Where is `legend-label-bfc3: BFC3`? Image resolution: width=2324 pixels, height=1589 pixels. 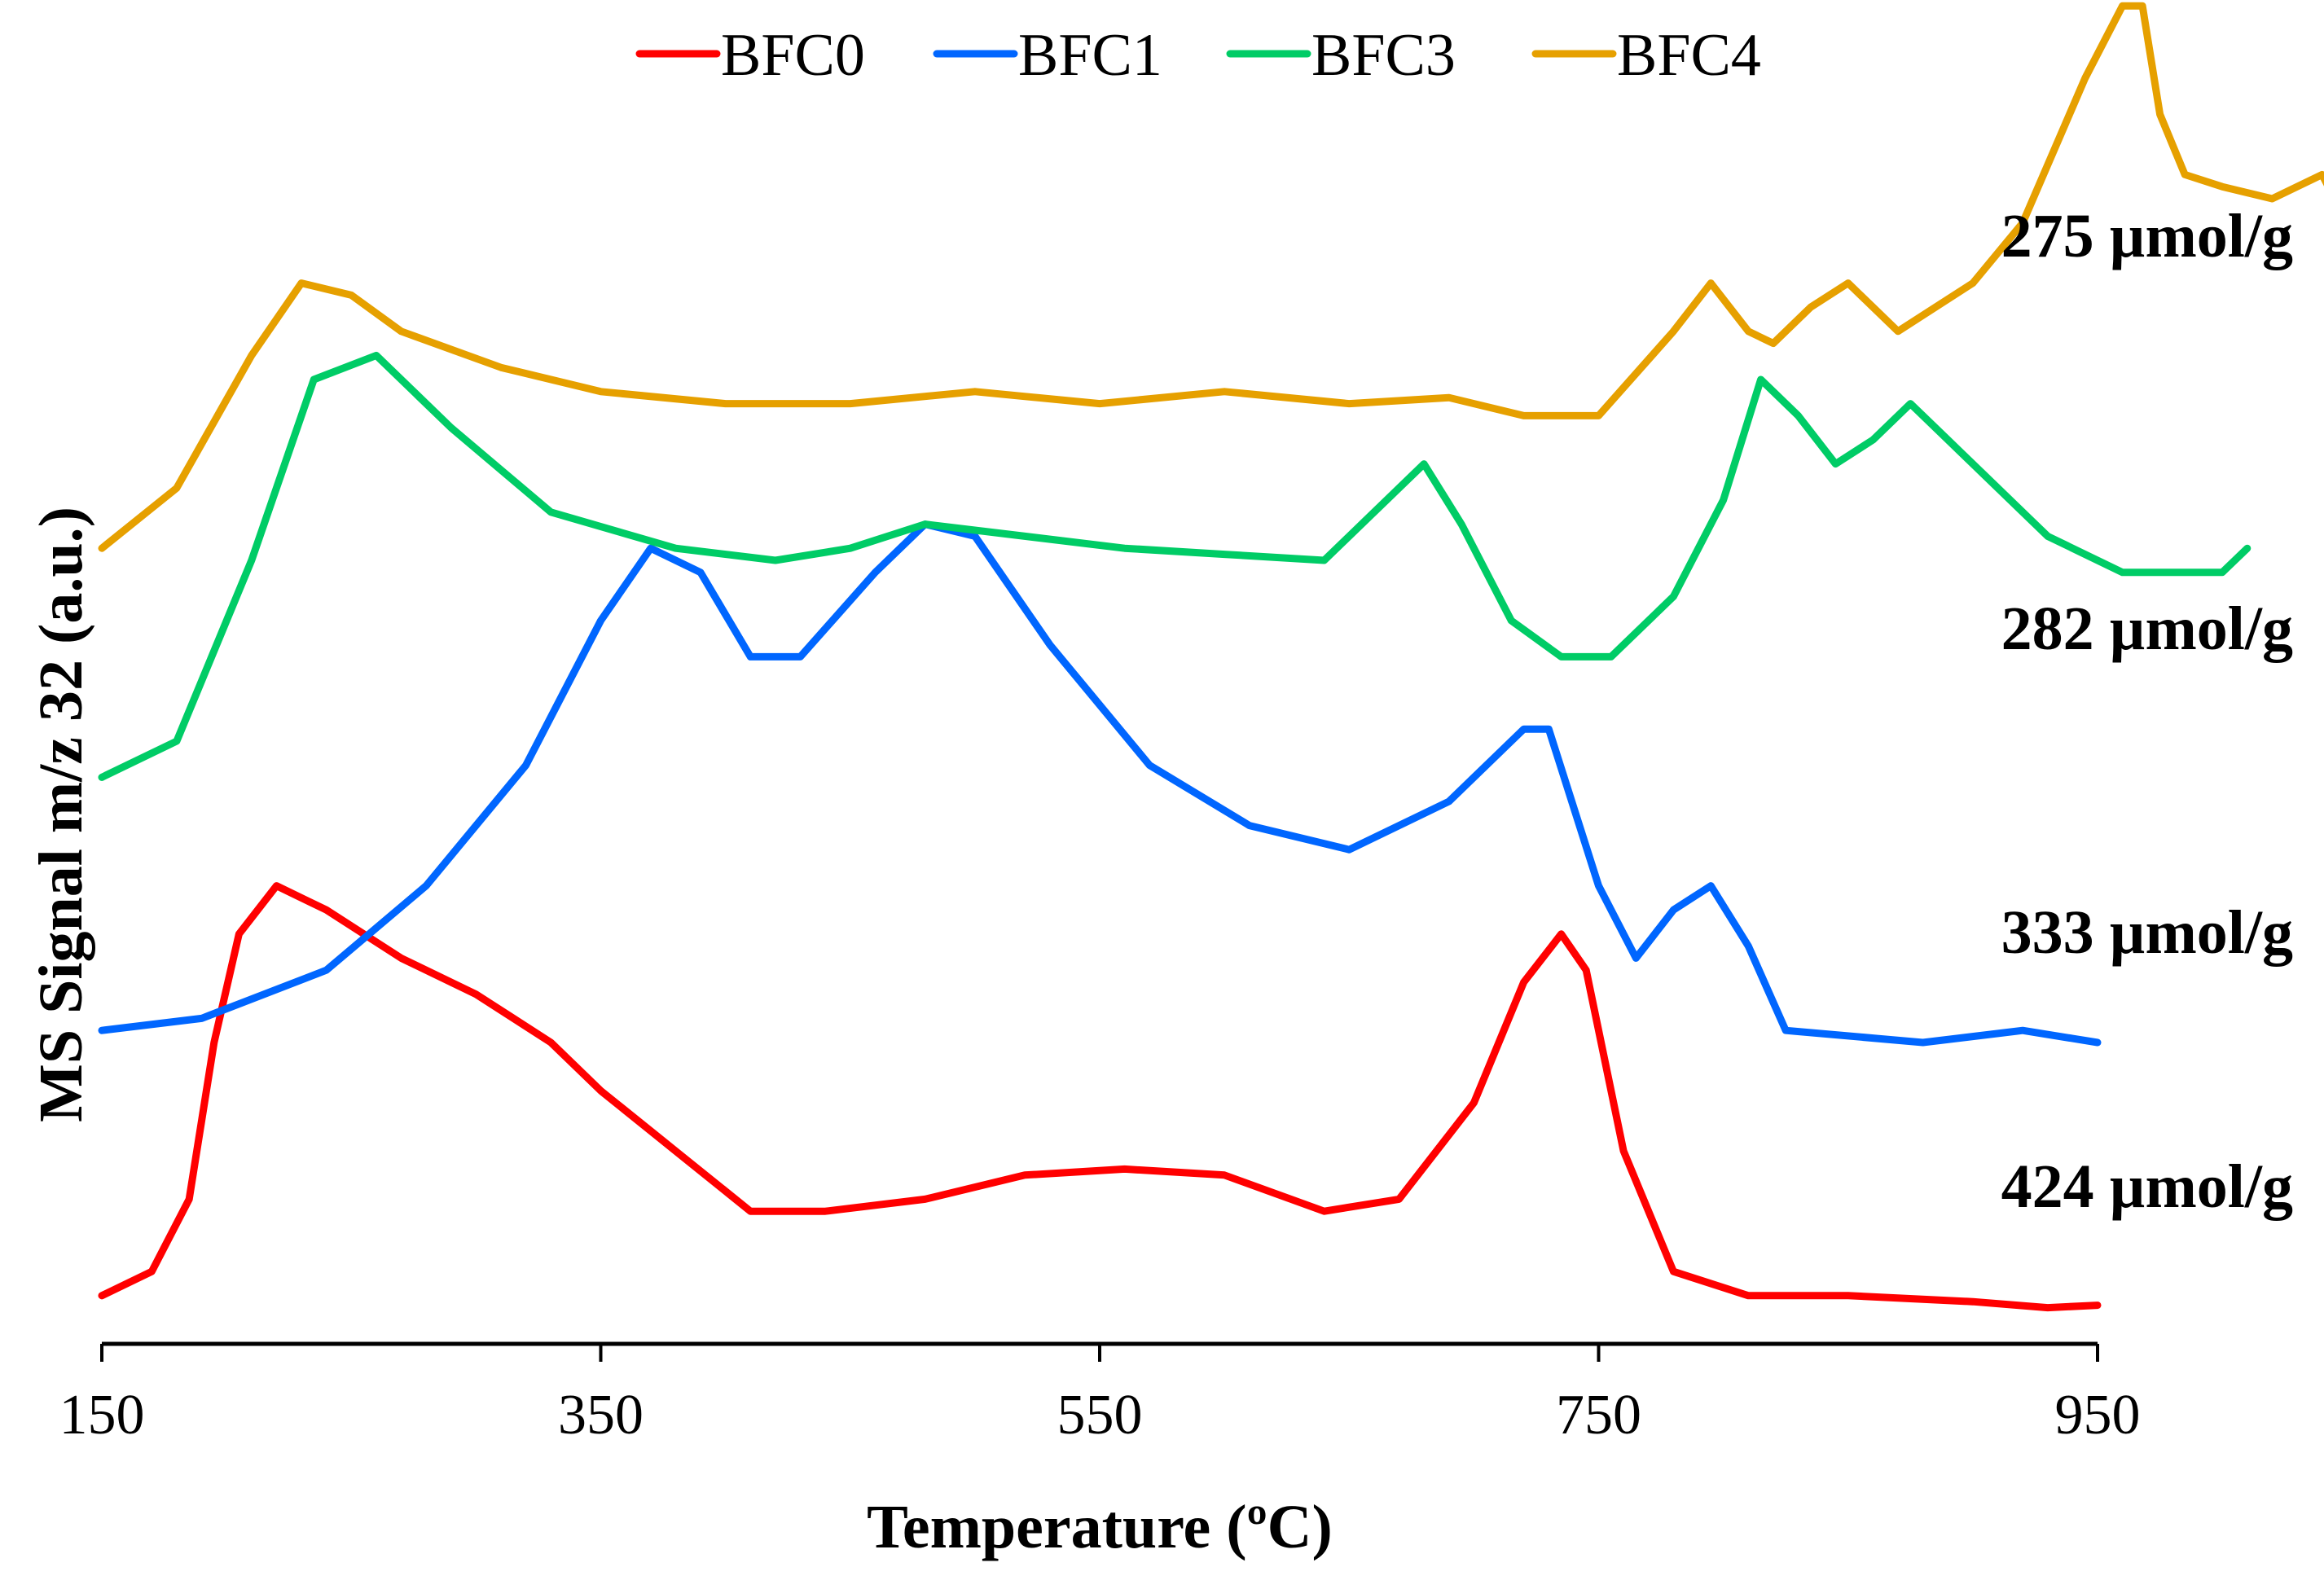
legend-label-bfc3: BFC3 is located at coordinates (1383, 55).